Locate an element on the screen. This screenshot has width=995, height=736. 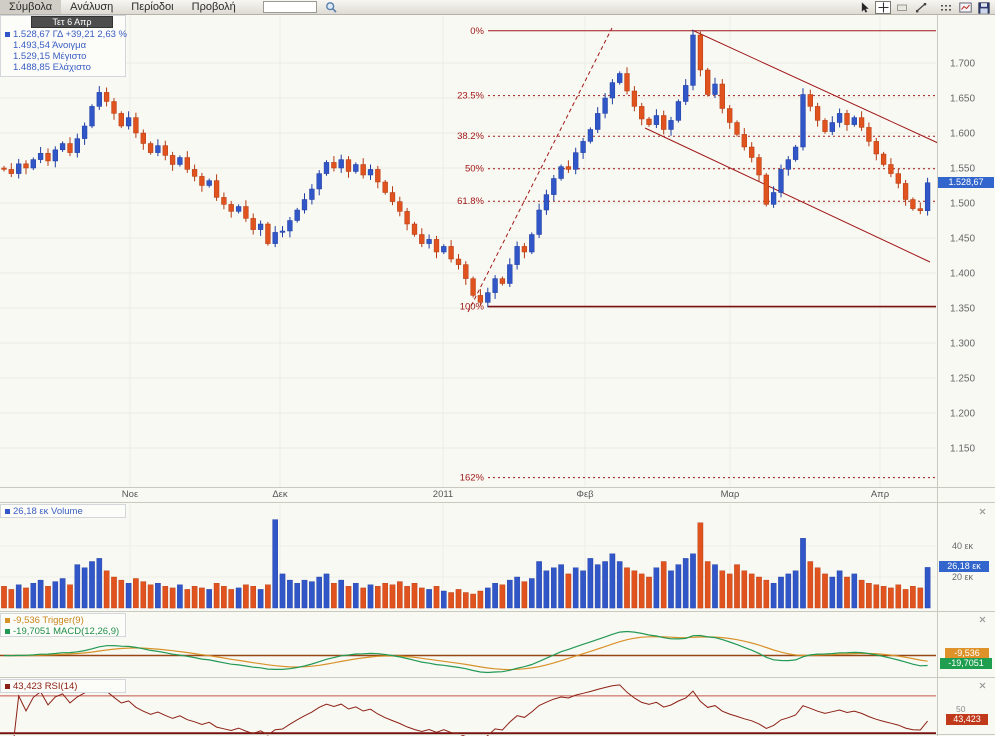
trigger-legend-line: -9,536 Trigger(9) is located at coordinates (48, 620).